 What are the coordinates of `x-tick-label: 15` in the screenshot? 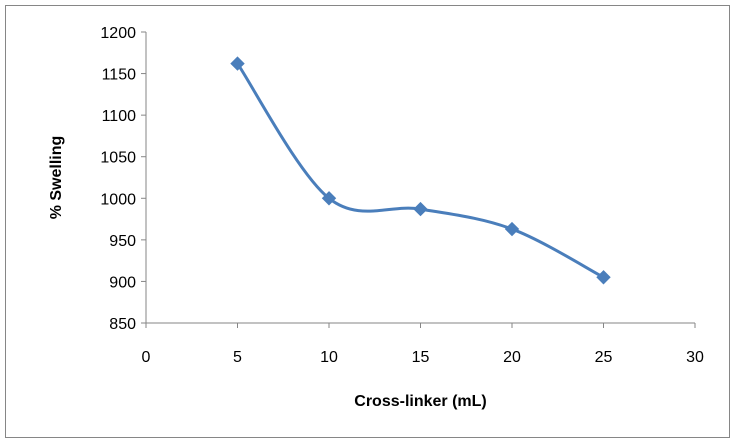 It's located at (421, 357).